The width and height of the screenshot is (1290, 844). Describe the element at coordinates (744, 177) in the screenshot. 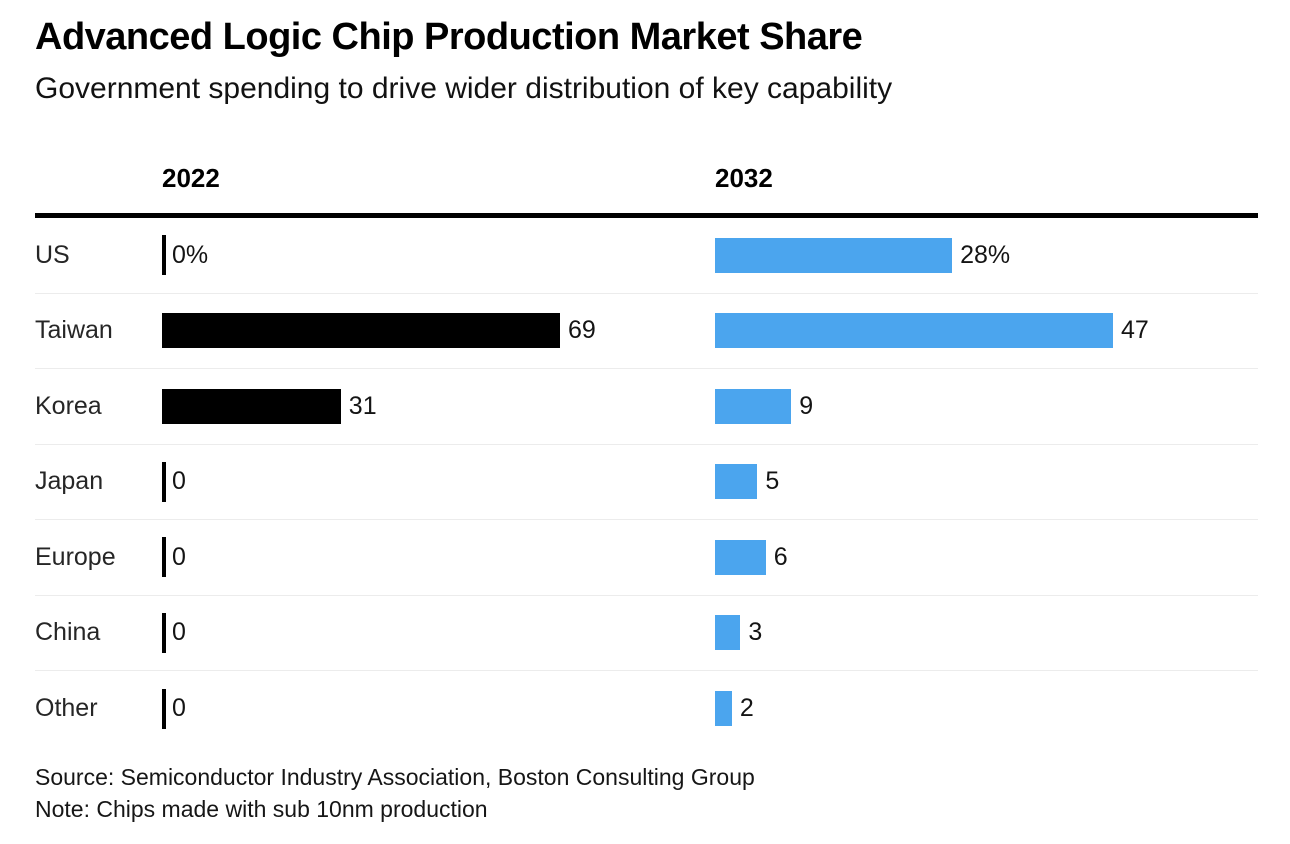

I see `column-header-2032: 2032` at that location.